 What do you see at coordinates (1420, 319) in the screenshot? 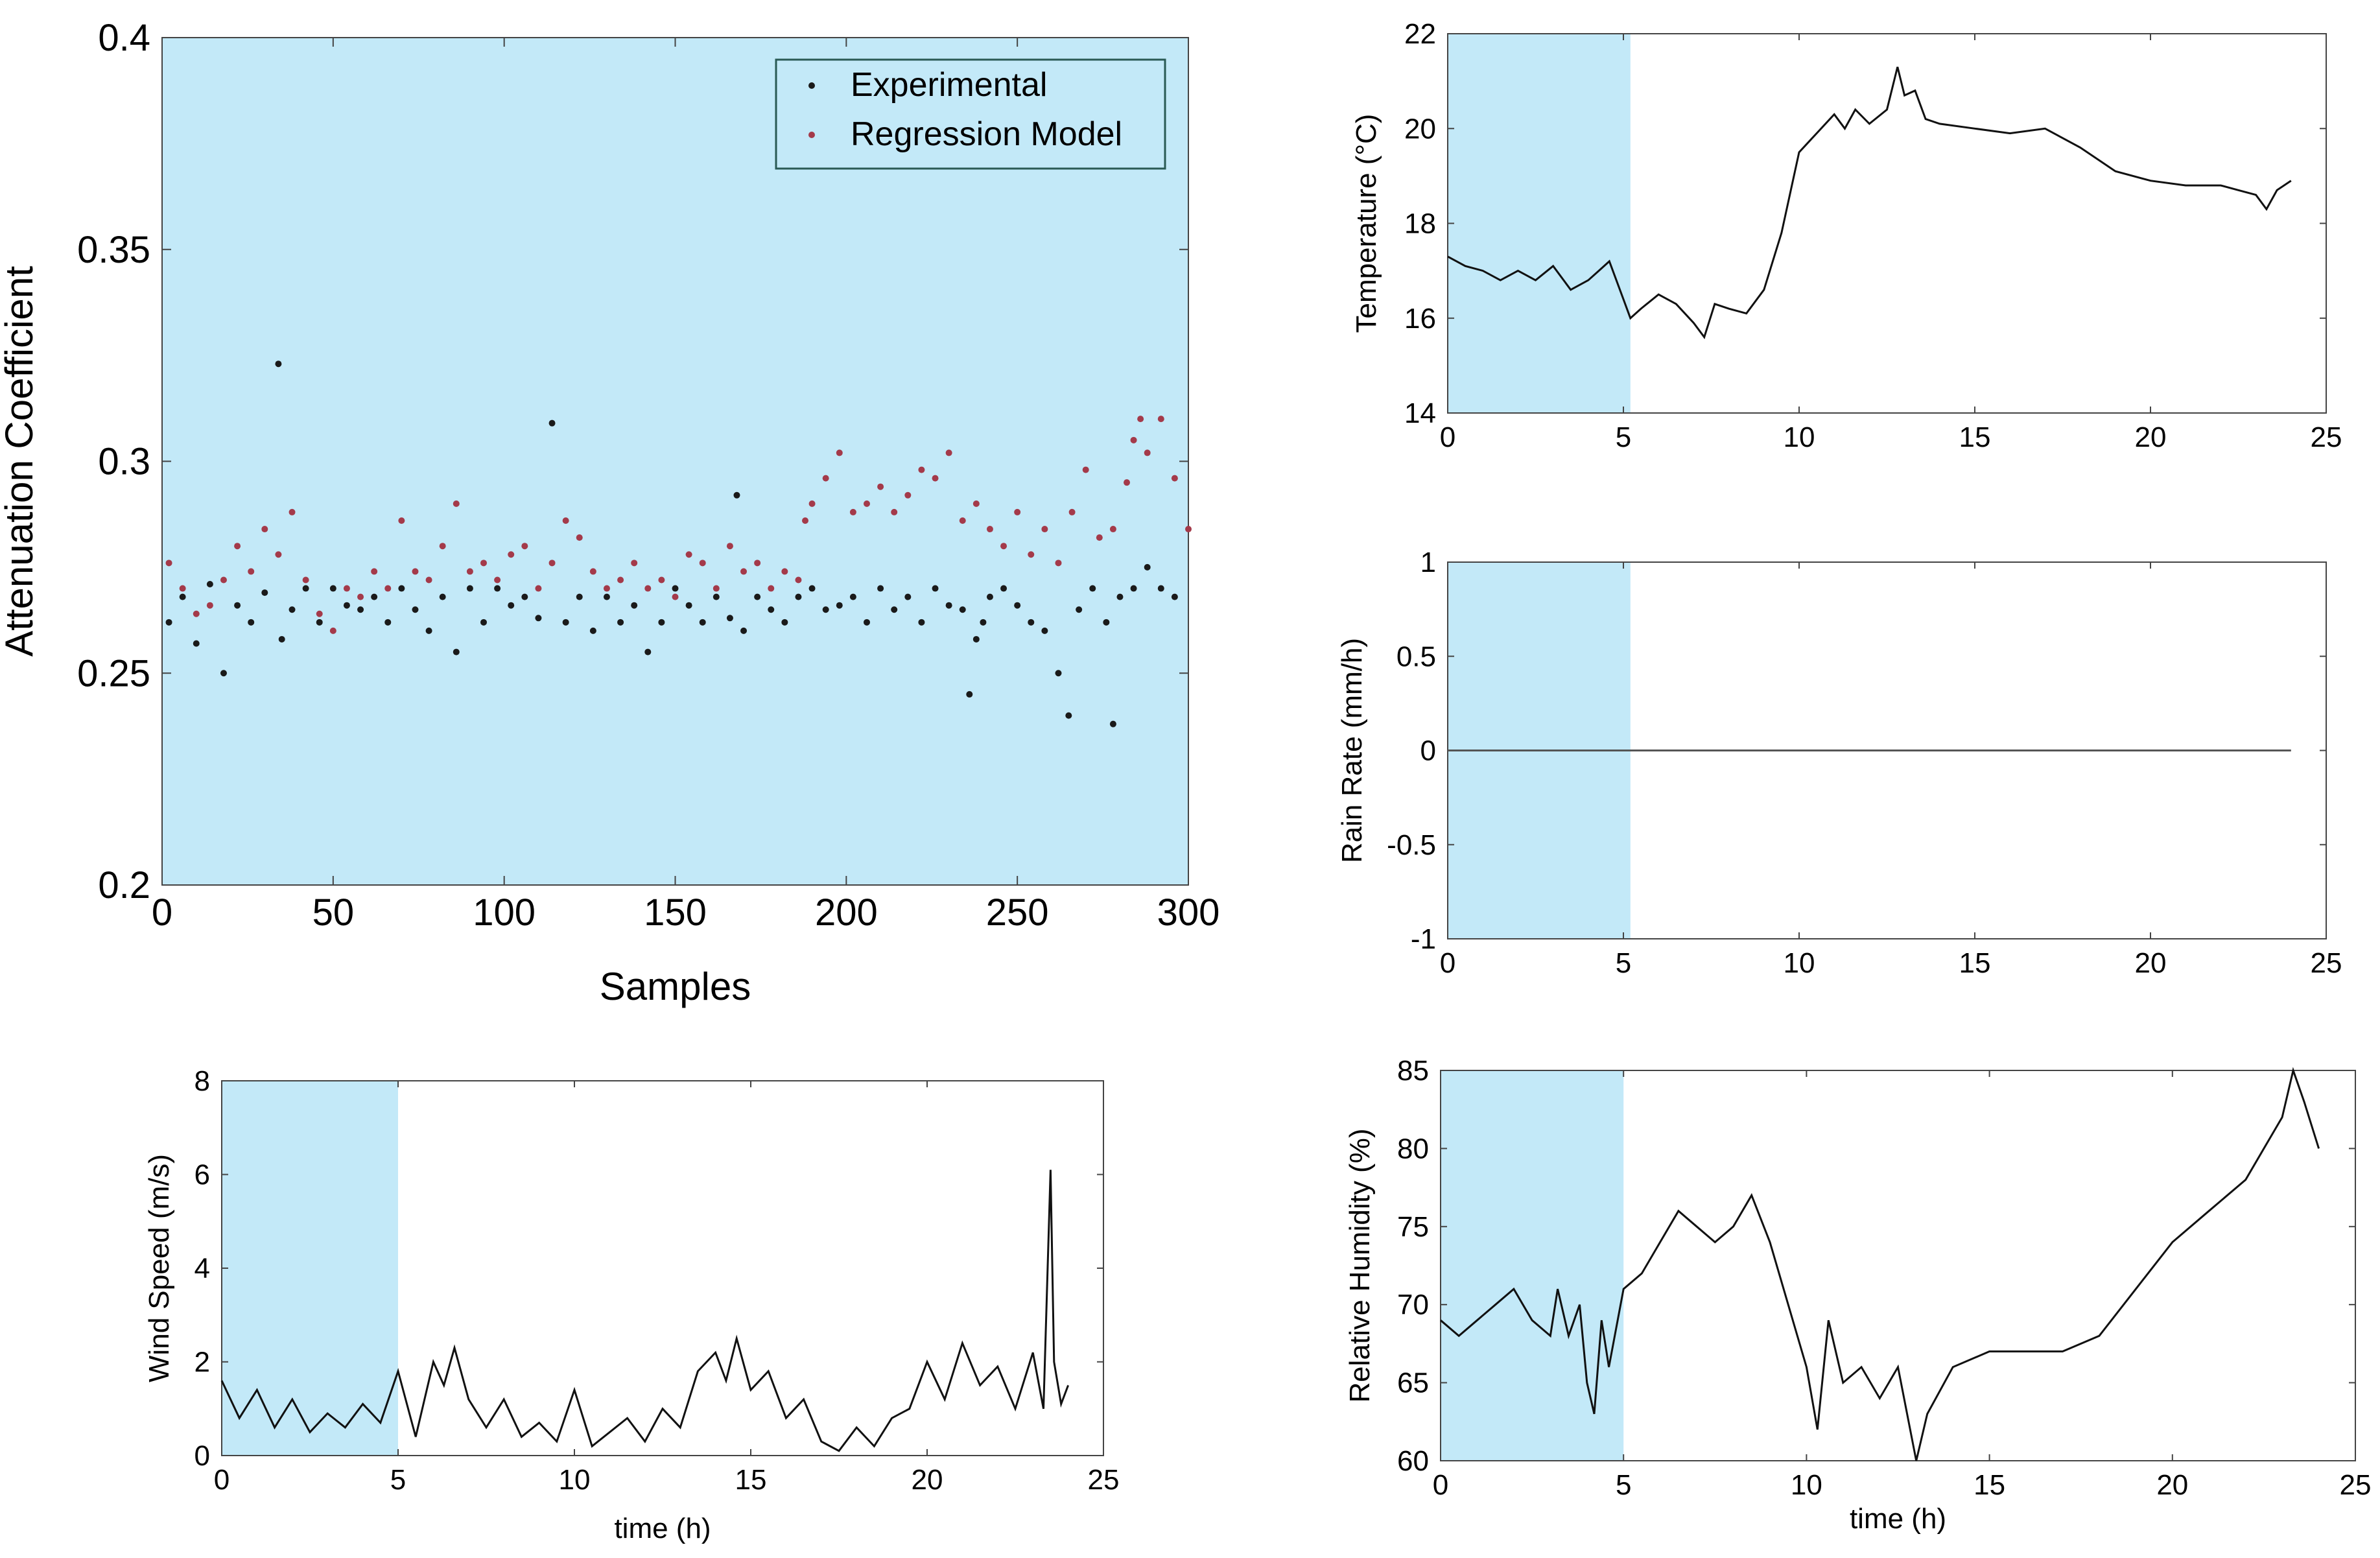
I see `y-tick-label: 16` at bounding box center [1420, 319].